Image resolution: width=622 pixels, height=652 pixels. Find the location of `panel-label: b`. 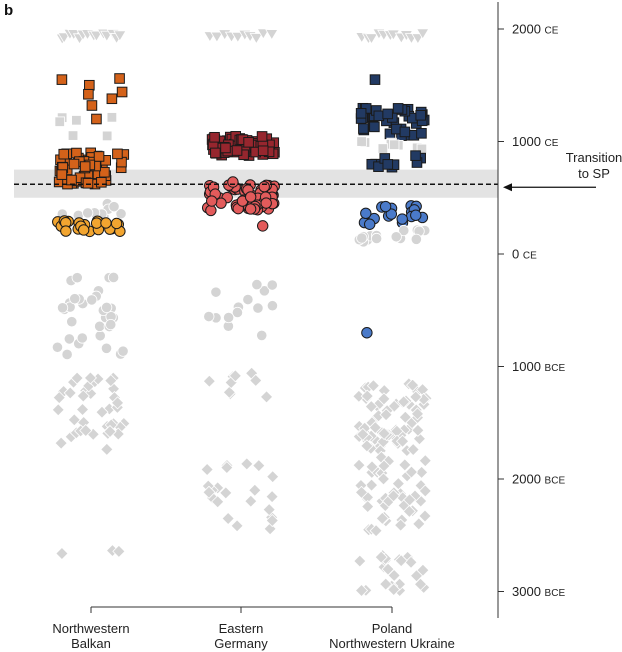

panel-label: b is located at coordinates (8, 10).